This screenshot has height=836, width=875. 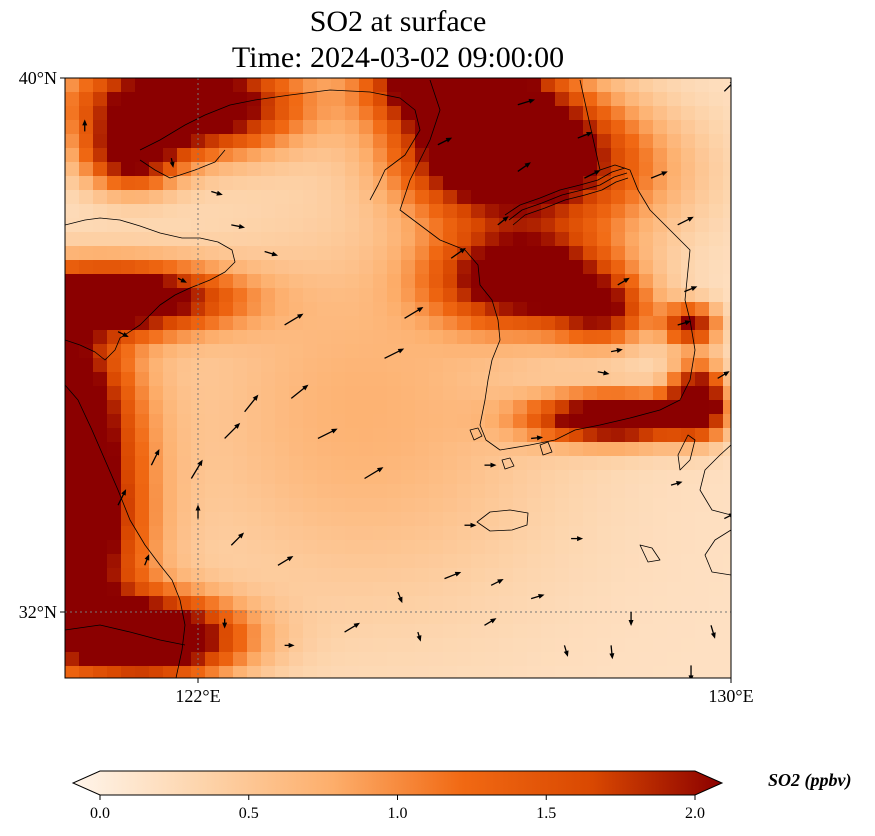 What do you see at coordinates (125, 531) in the screenshot?
I see `china-south-coast` at bounding box center [125, 531].